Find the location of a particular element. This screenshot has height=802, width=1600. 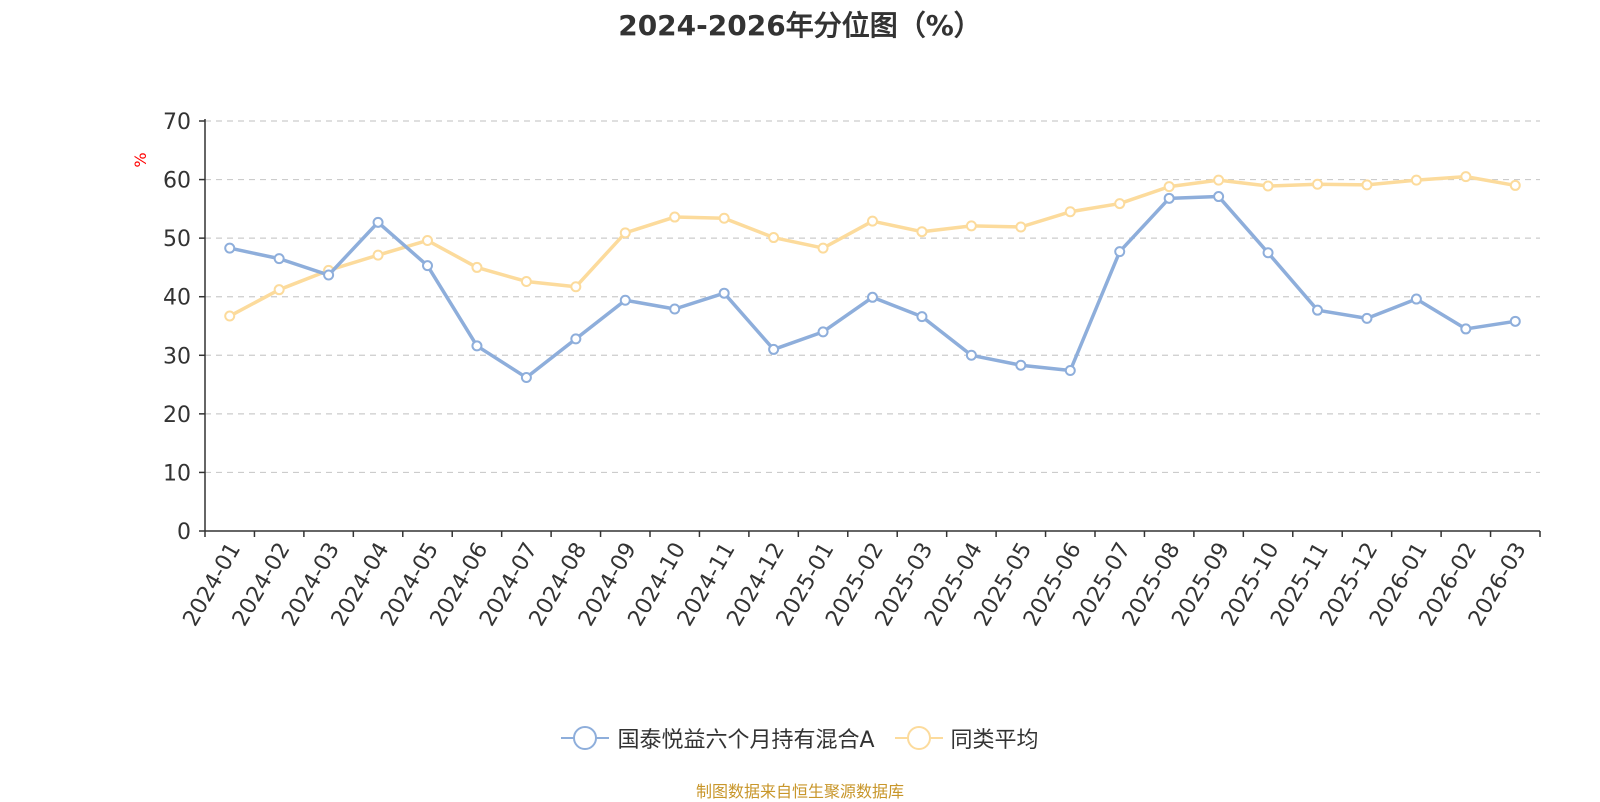

y-tick-label: 60 is located at coordinates (177, 181).